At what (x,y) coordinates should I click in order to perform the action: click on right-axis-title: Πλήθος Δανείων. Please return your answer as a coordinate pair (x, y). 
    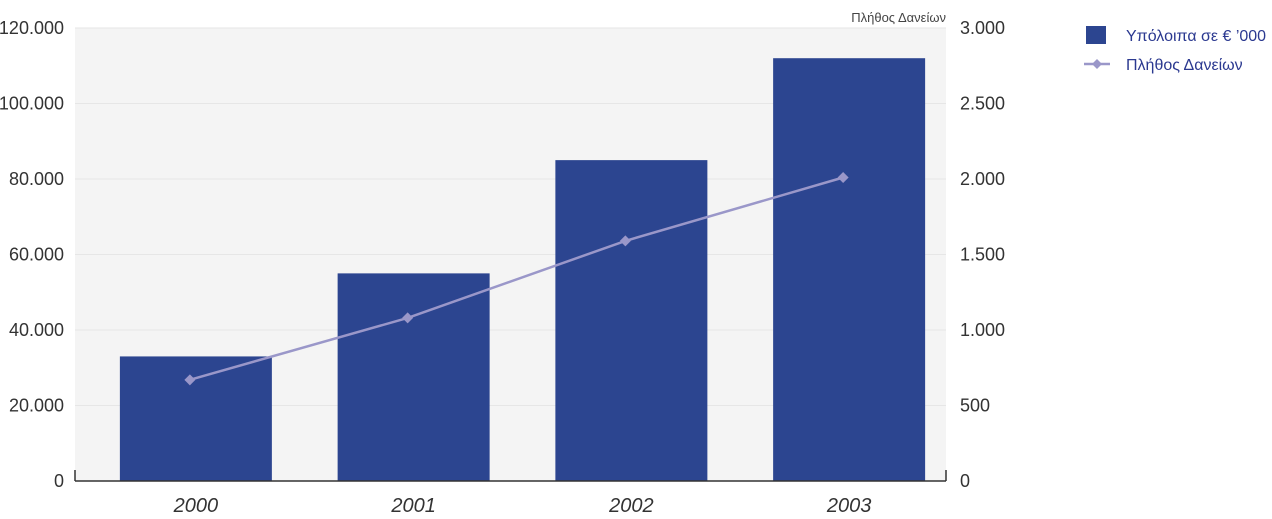
    Looking at the image, I should click on (898, 17).